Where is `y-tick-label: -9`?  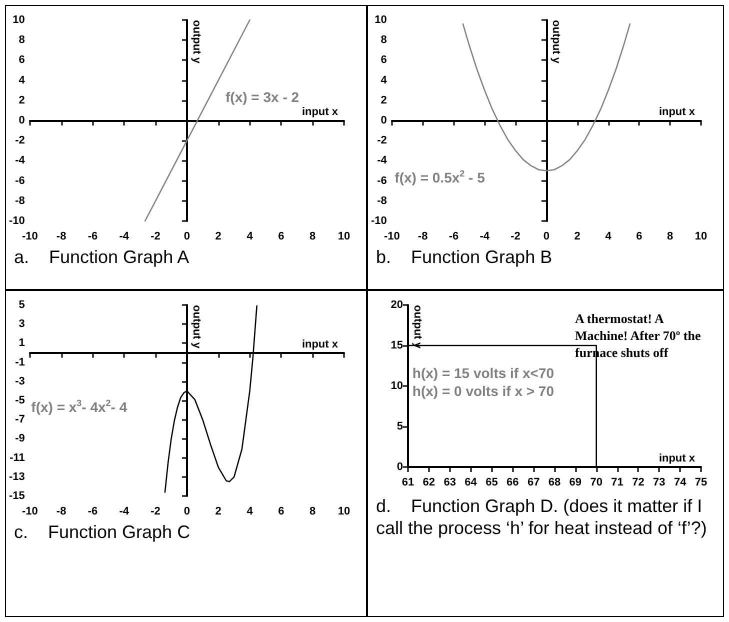 y-tick-label: -9 is located at coordinates (20, 438).